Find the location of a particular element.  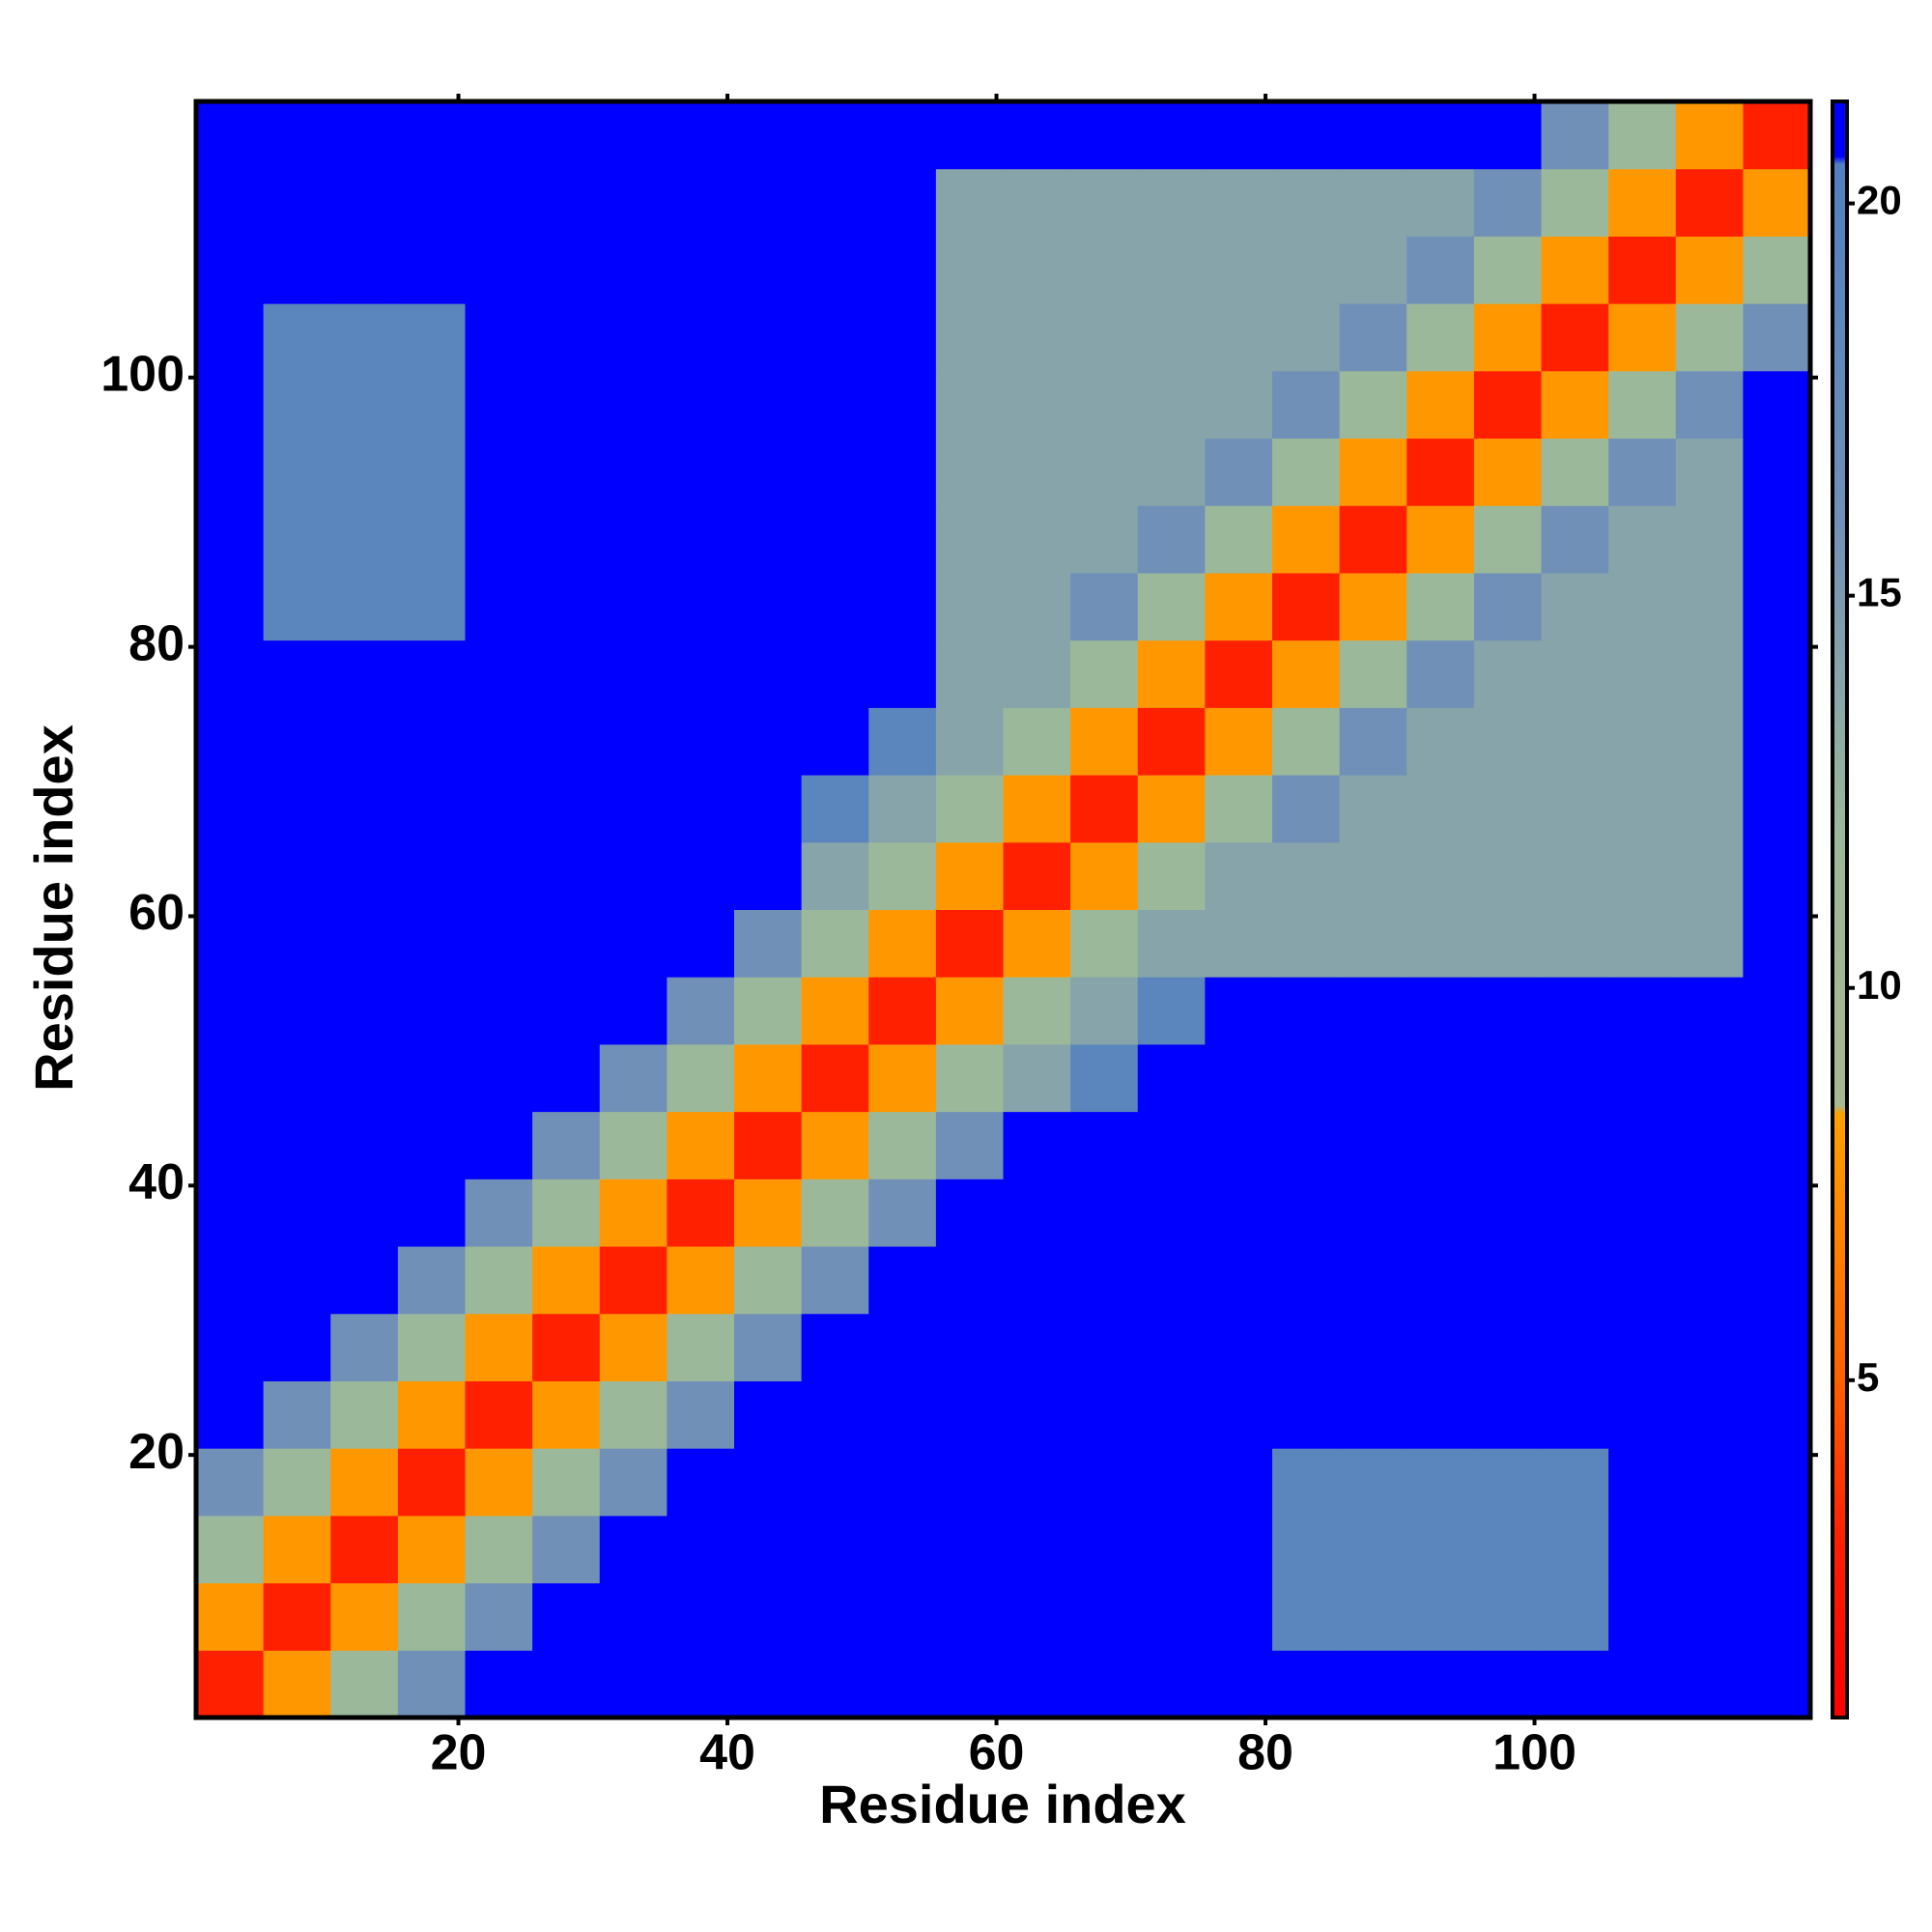

colorbar-tick-label: 15 is located at coordinates (1879, 592).